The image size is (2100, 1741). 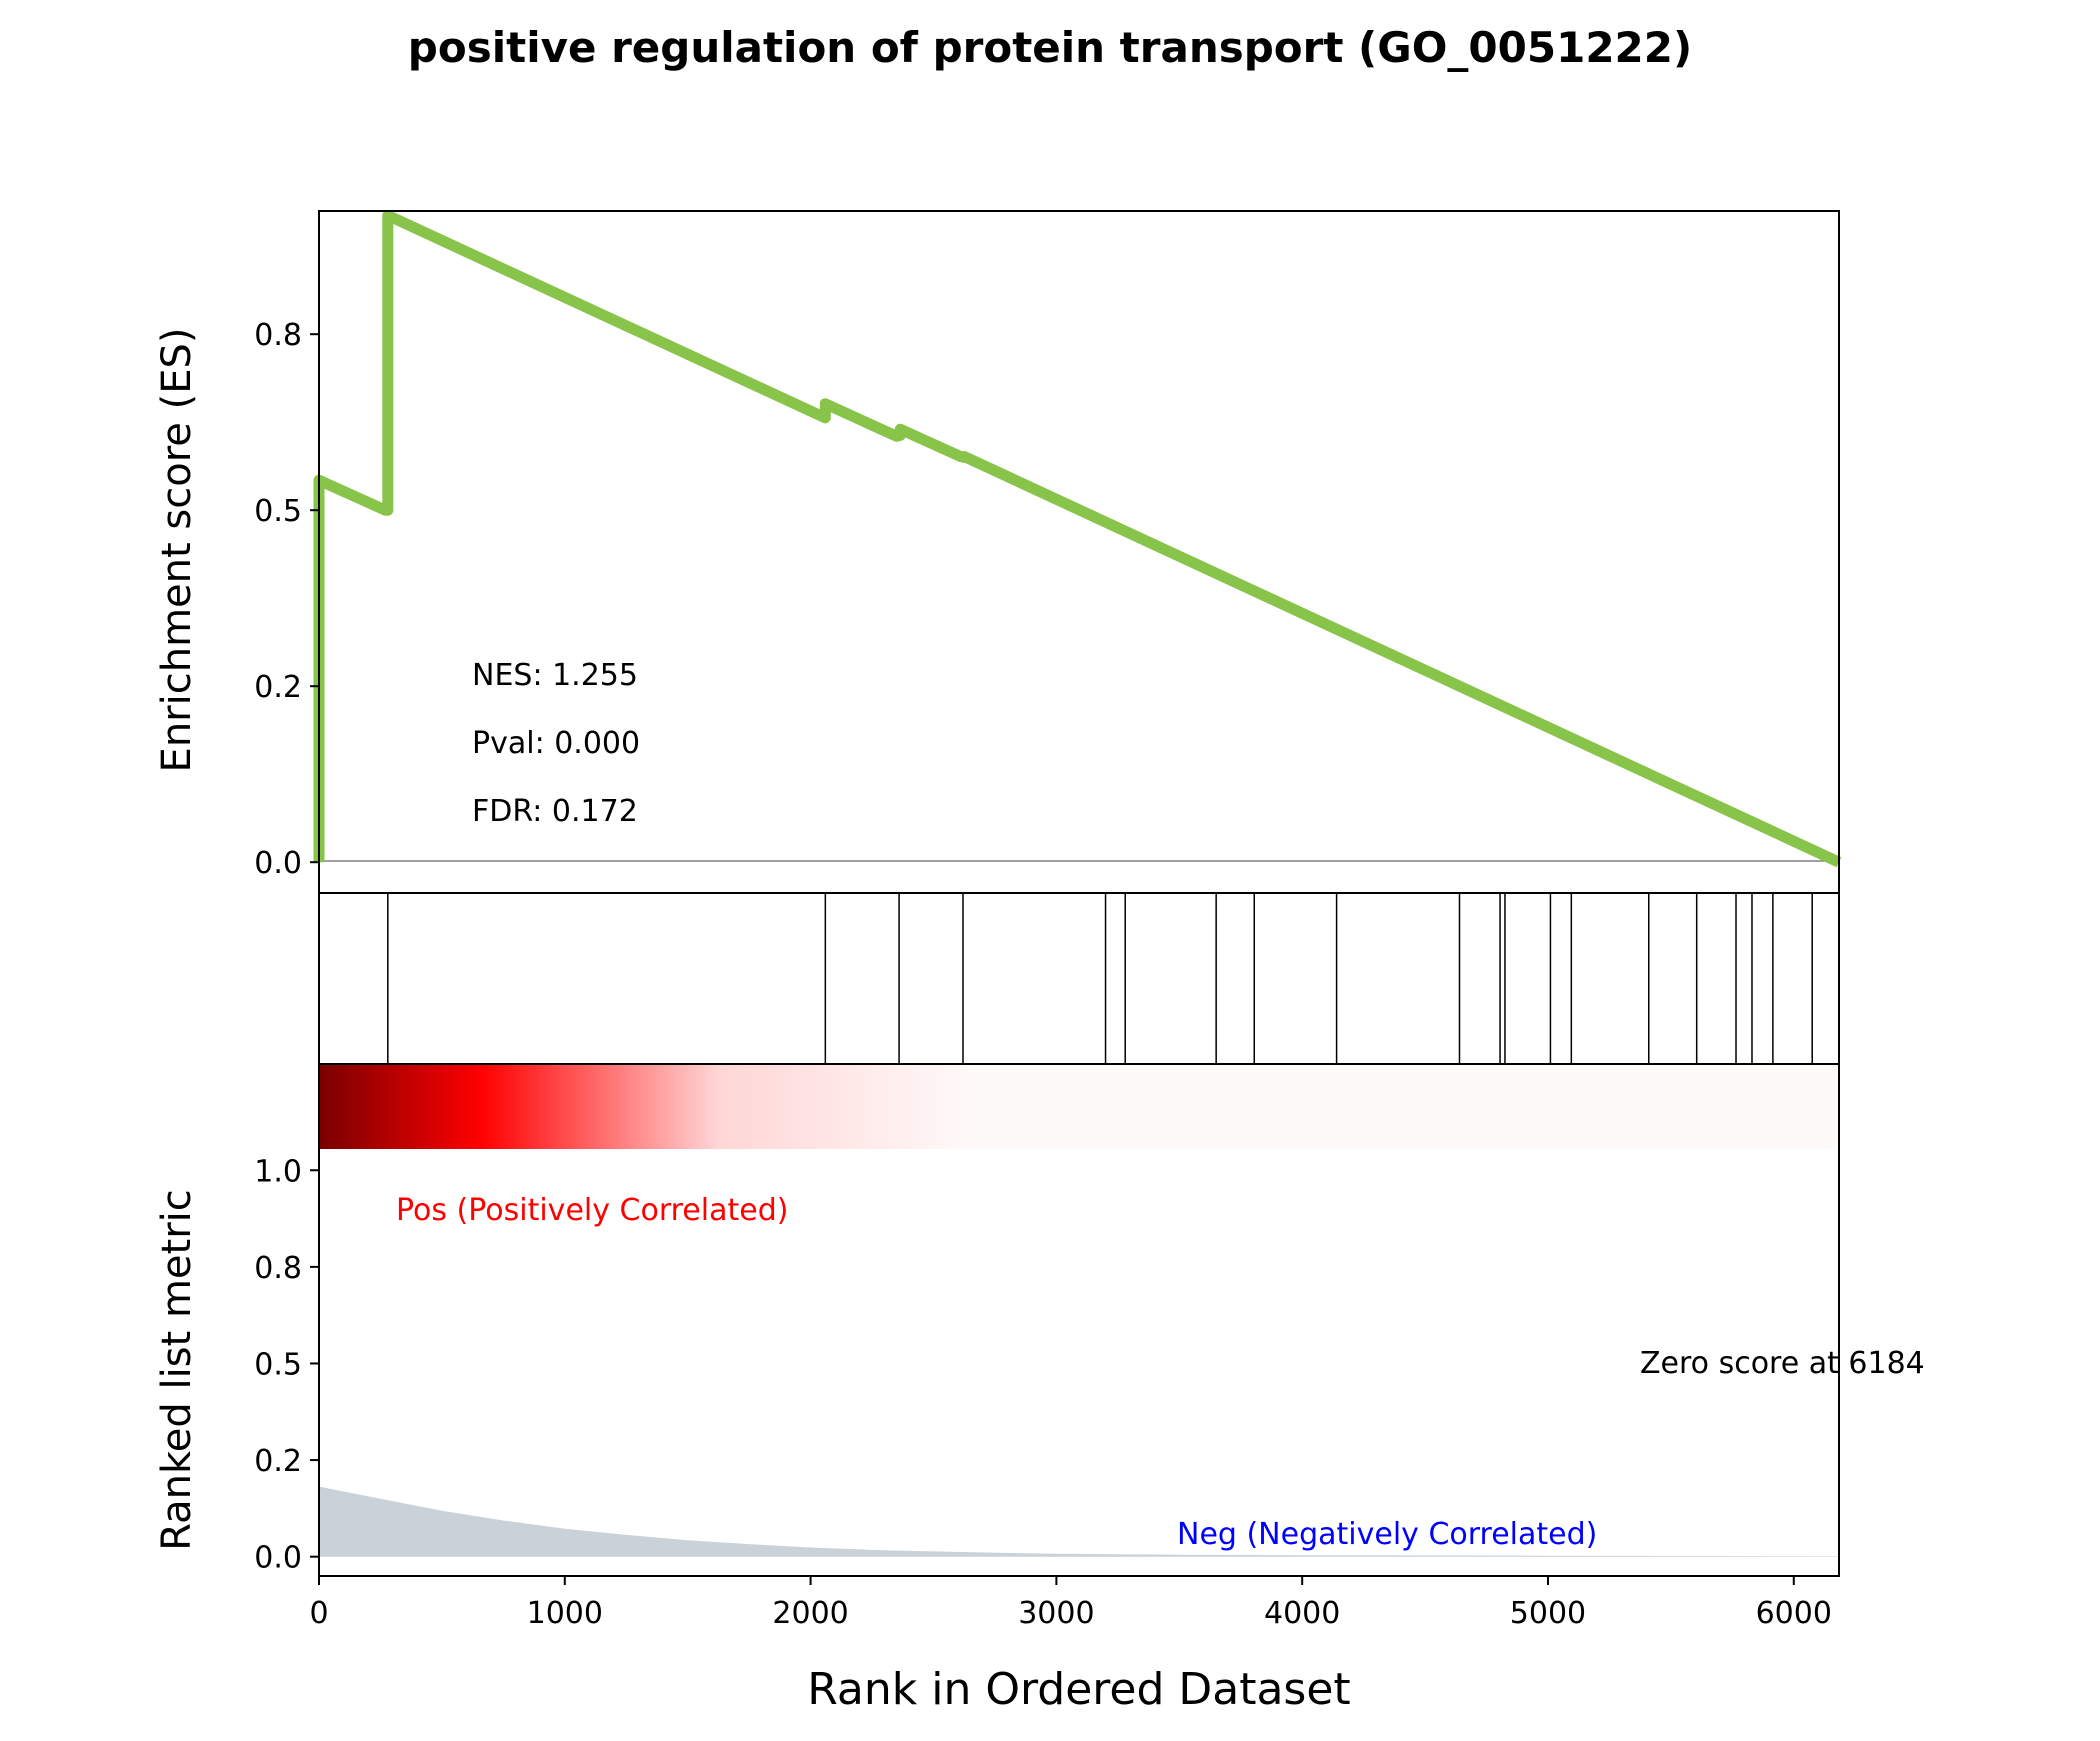 What do you see at coordinates (318, 1613) in the screenshot?
I see `x-tick-label: 0` at bounding box center [318, 1613].